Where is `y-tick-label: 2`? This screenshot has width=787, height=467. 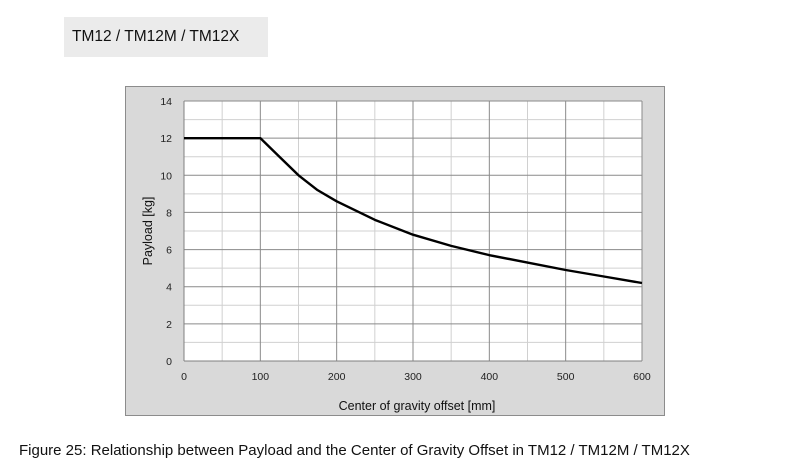 y-tick-label: 2 is located at coordinates (169, 325).